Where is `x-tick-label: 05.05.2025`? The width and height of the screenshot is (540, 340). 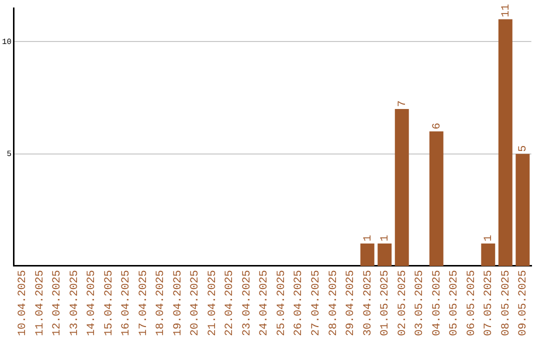 x-tick-label: 05.05.2025 is located at coordinates (454, 303).